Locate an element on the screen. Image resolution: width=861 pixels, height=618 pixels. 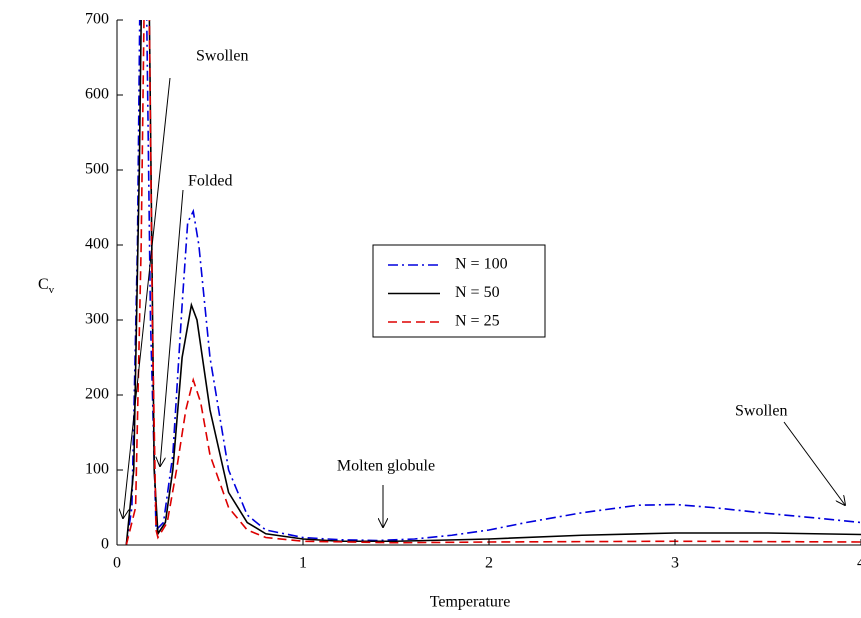
legend-label: N = 100 is located at coordinates (481, 264).